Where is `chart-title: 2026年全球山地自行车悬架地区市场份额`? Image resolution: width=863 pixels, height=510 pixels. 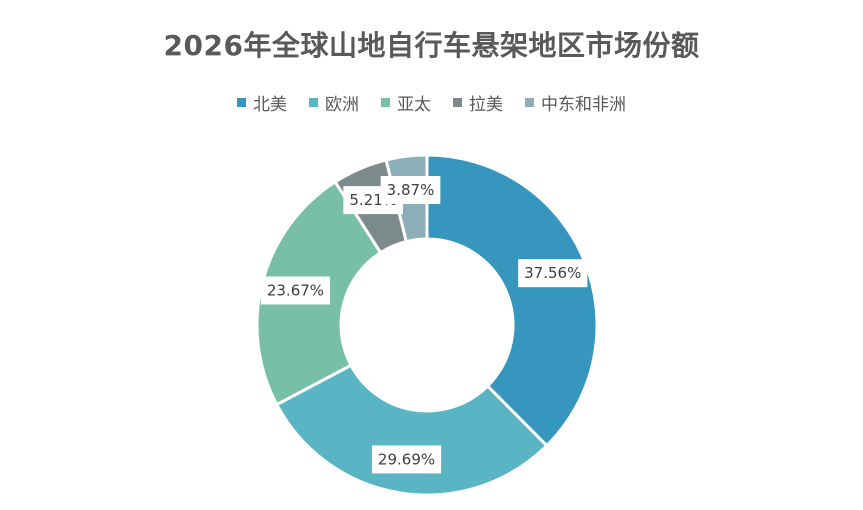
chart-title: 2026年全球山地自行车悬架地区市场份额 is located at coordinates (431, 45).